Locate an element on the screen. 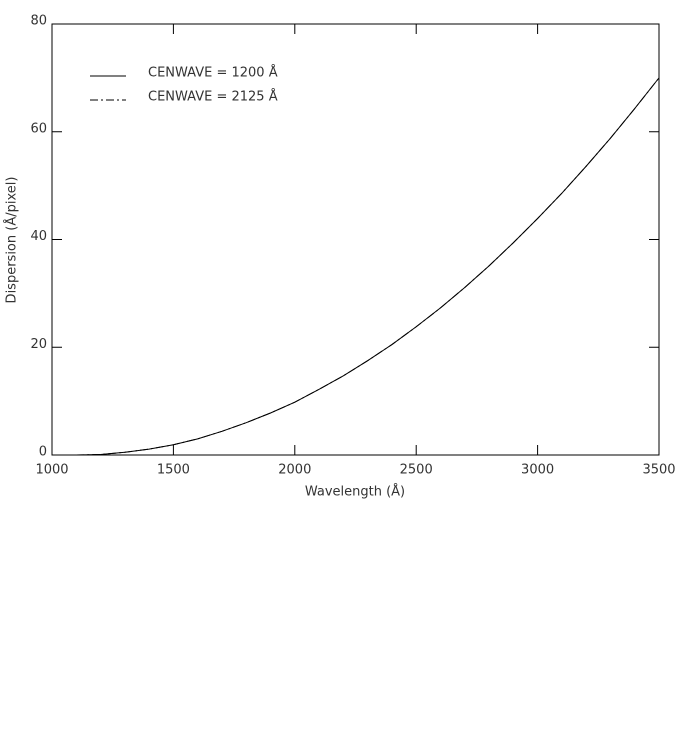 This screenshot has width=691, height=754. y-tick-label: 80 is located at coordinates (38, 21).